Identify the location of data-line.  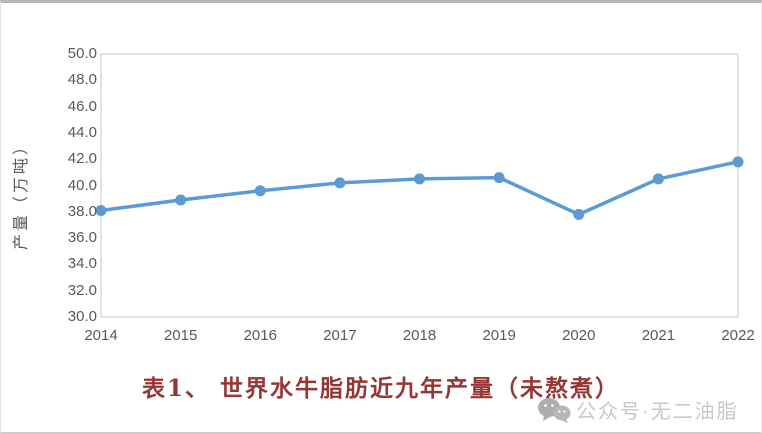
(419, 188).